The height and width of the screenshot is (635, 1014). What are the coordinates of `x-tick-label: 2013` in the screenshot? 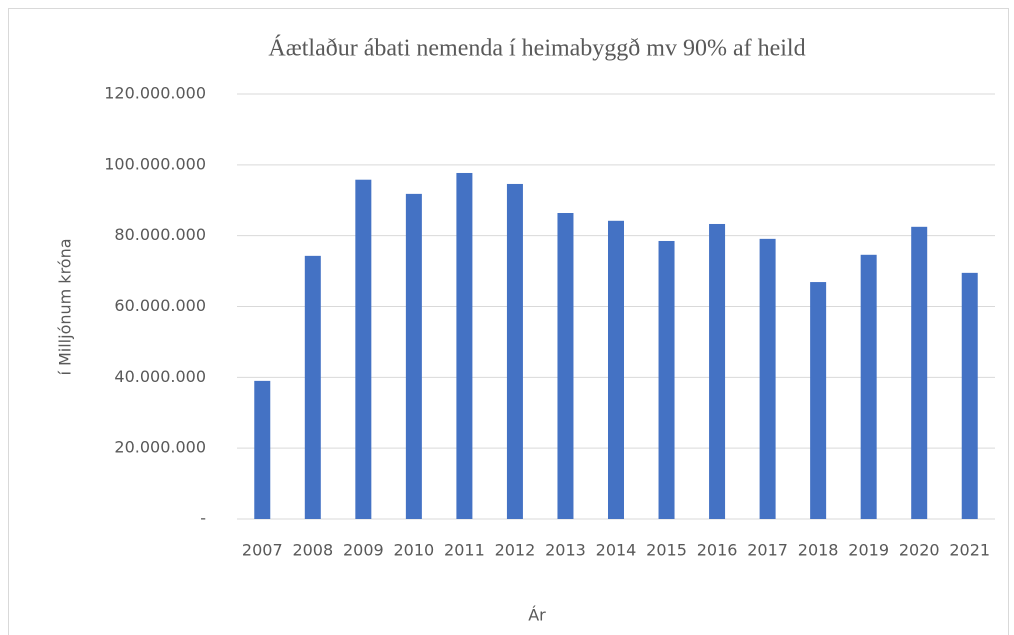 It's located at (565, 550).